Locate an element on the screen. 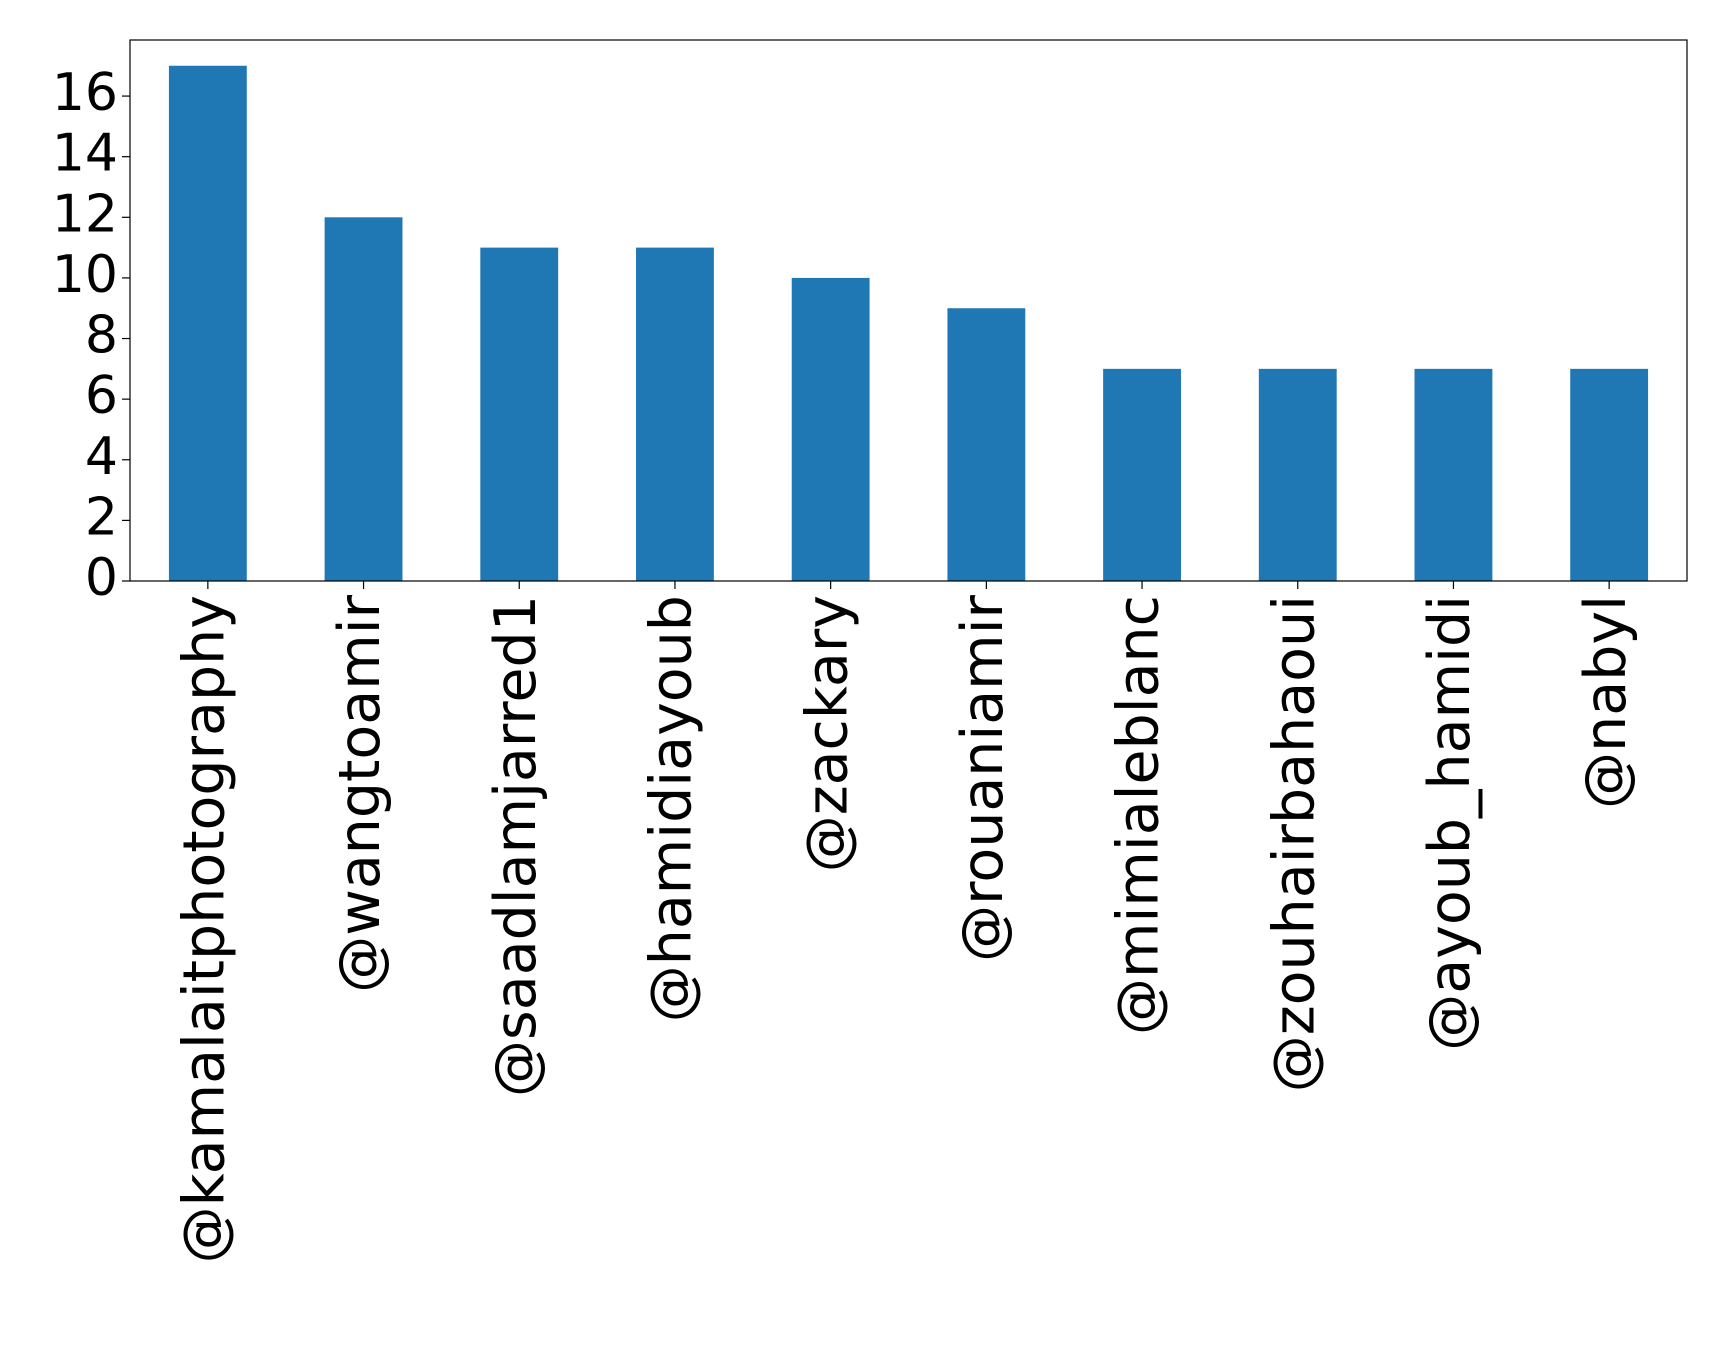 This screenshot has width=1719, height=1360. y-tick-label: 12 is located at coordinates (85, 214).